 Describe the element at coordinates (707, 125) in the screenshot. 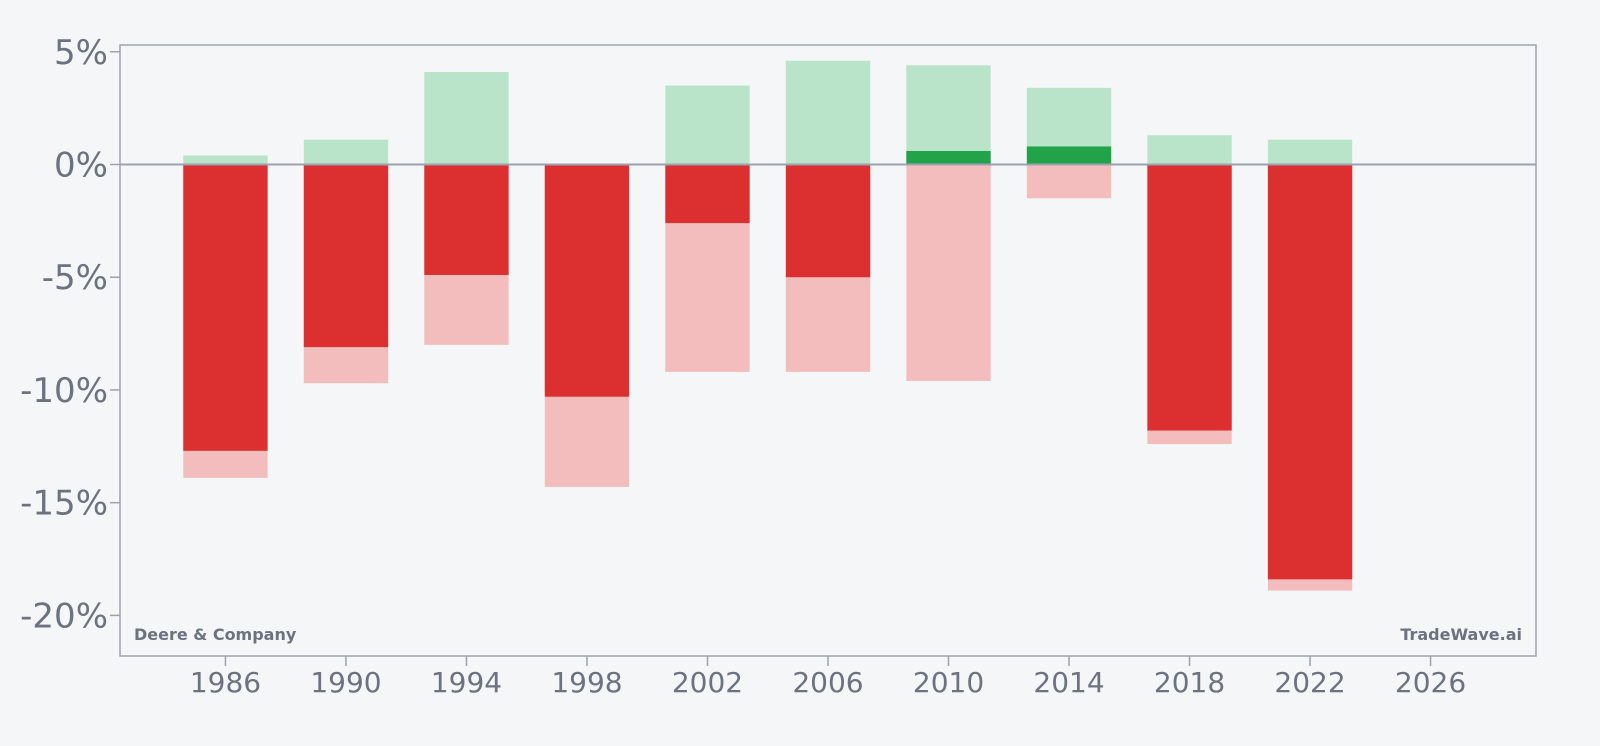

I see `bar-2002-upper-range` at that location.